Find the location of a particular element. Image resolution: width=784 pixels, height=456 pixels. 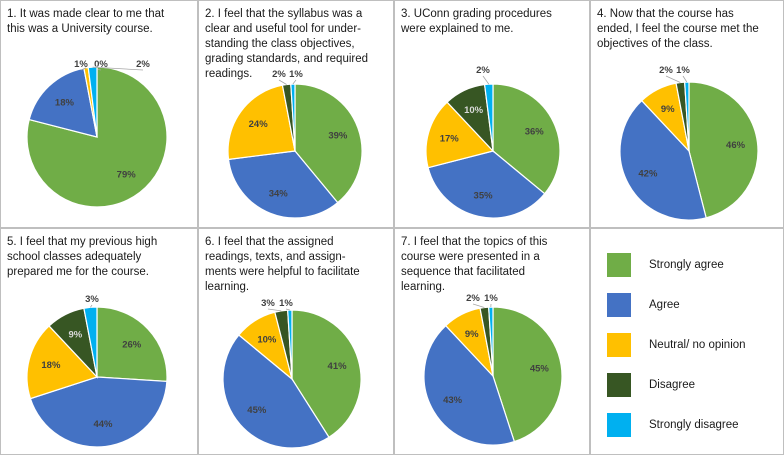

pie-1-label-strongly-disagree: 2% is located at coordinates (143, 64).